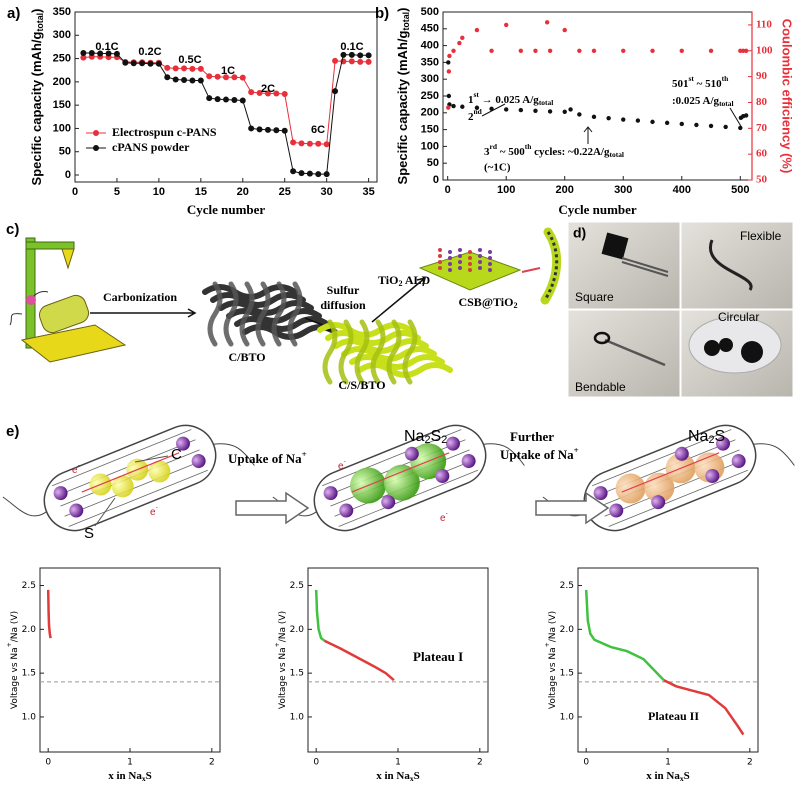 This screenshot has width=800, height=785. I want to click on sulfur-label: S, so click(89, 533).